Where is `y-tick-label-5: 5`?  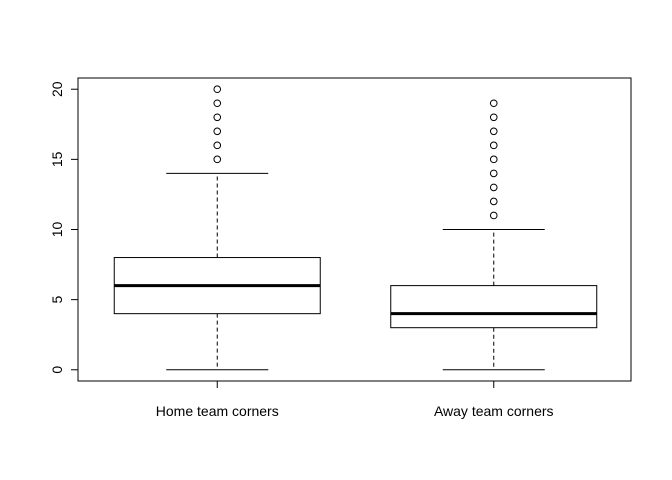
y-tick-label-5: 5 is located at coordinates (57, 300).